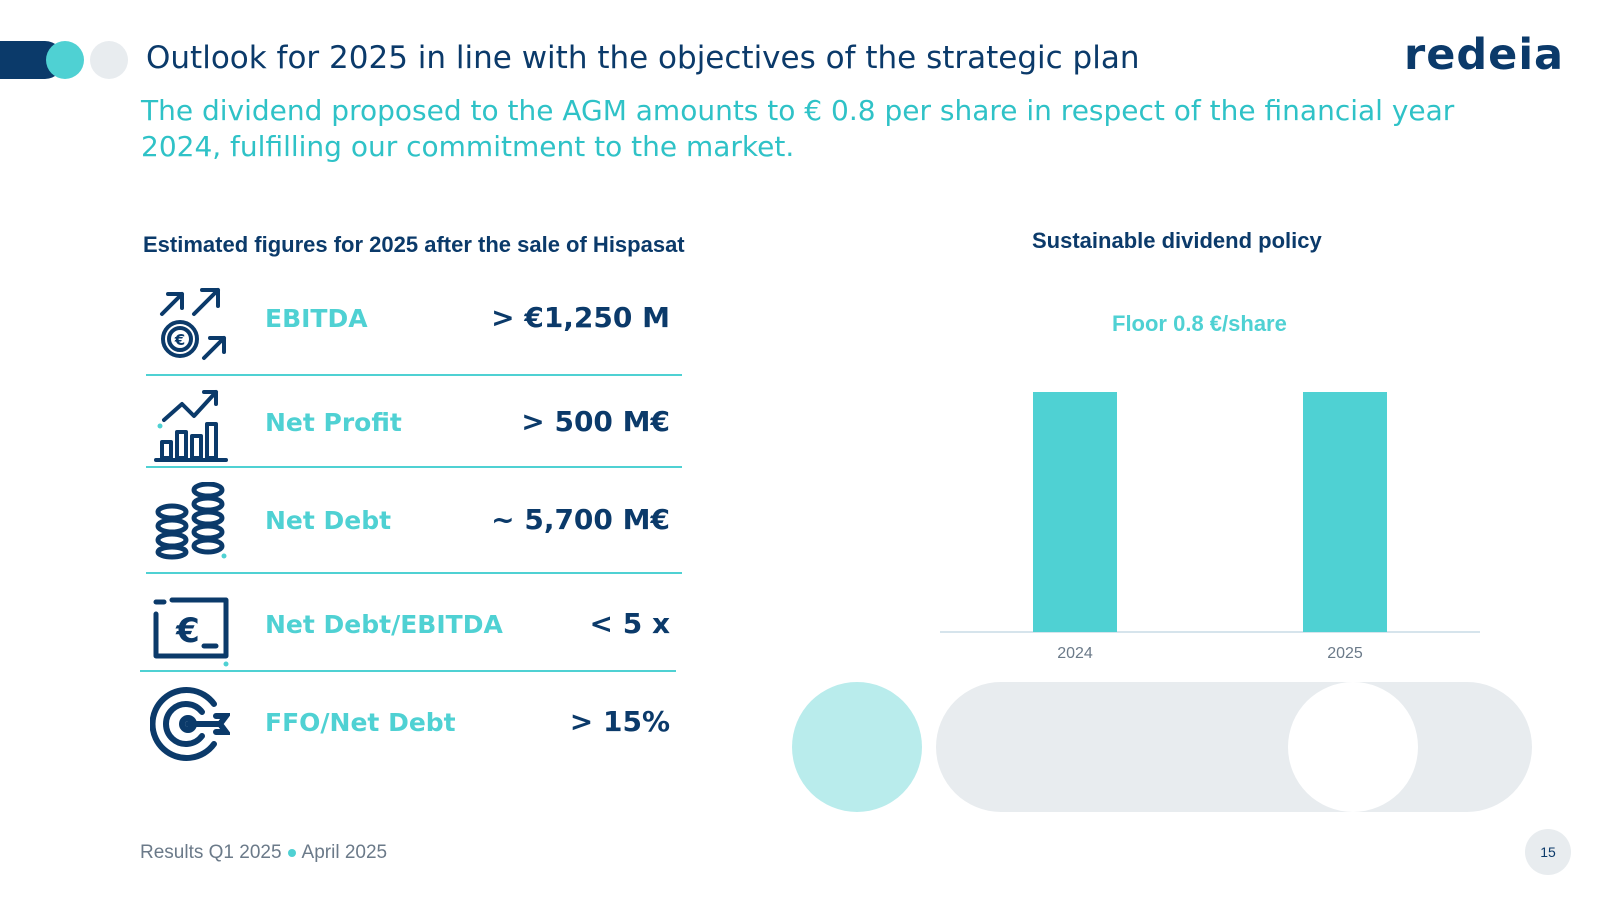 The image size is (1600, 900). Describe the element at coordinates (1345, 653) in the screenshot. I see `x-tick-label: 2025` at that location.